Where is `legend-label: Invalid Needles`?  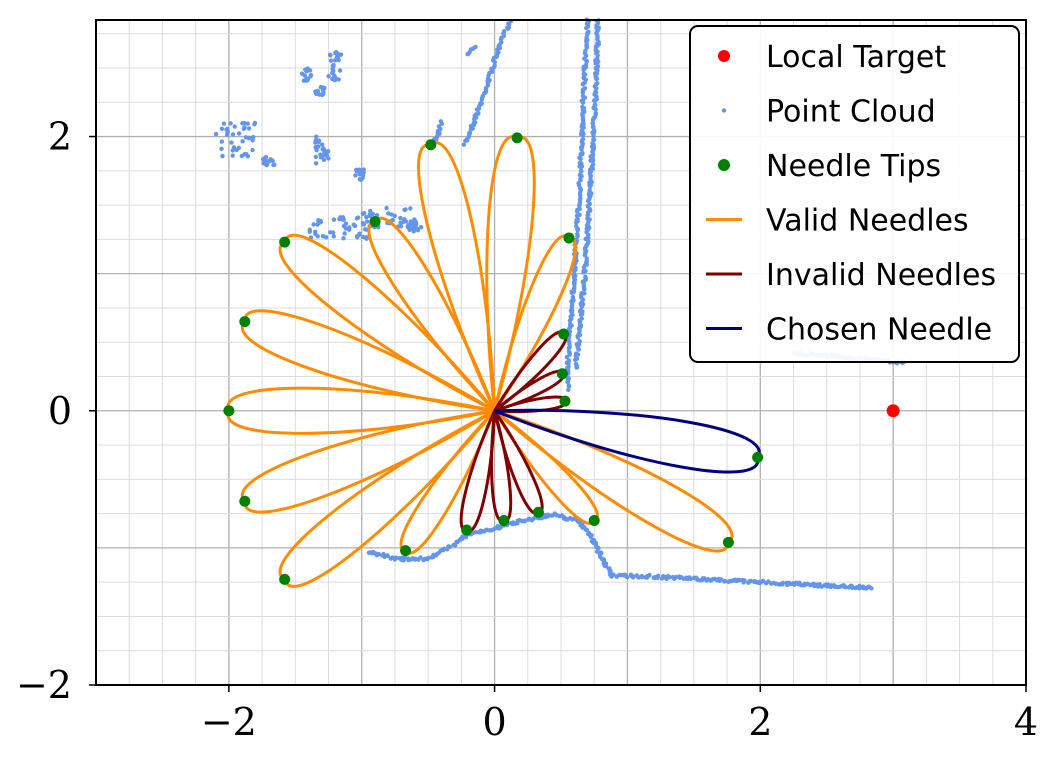
legend-label: Invalid Needles is located at coordinates (881, 275).